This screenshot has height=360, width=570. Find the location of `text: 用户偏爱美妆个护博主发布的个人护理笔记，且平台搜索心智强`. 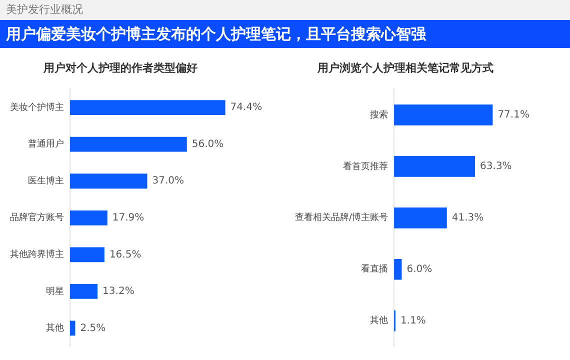

text: 用户偏爱美妆个护博主发布的个人护理笔记，且平台搜索心智强 is located at coordinates (285, 34).